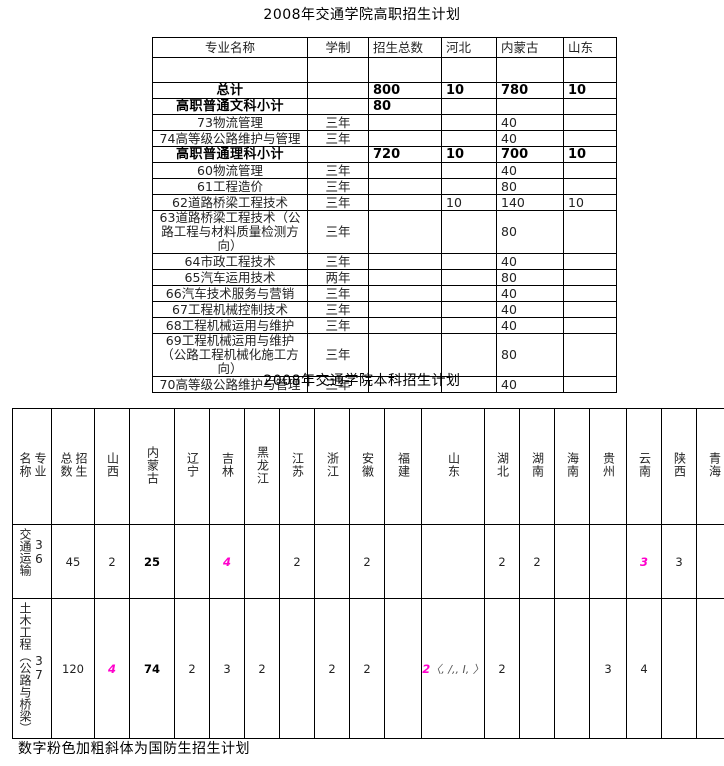  I want to click on major-name-cell: 67工程机械控制技术, so click(230, 309).